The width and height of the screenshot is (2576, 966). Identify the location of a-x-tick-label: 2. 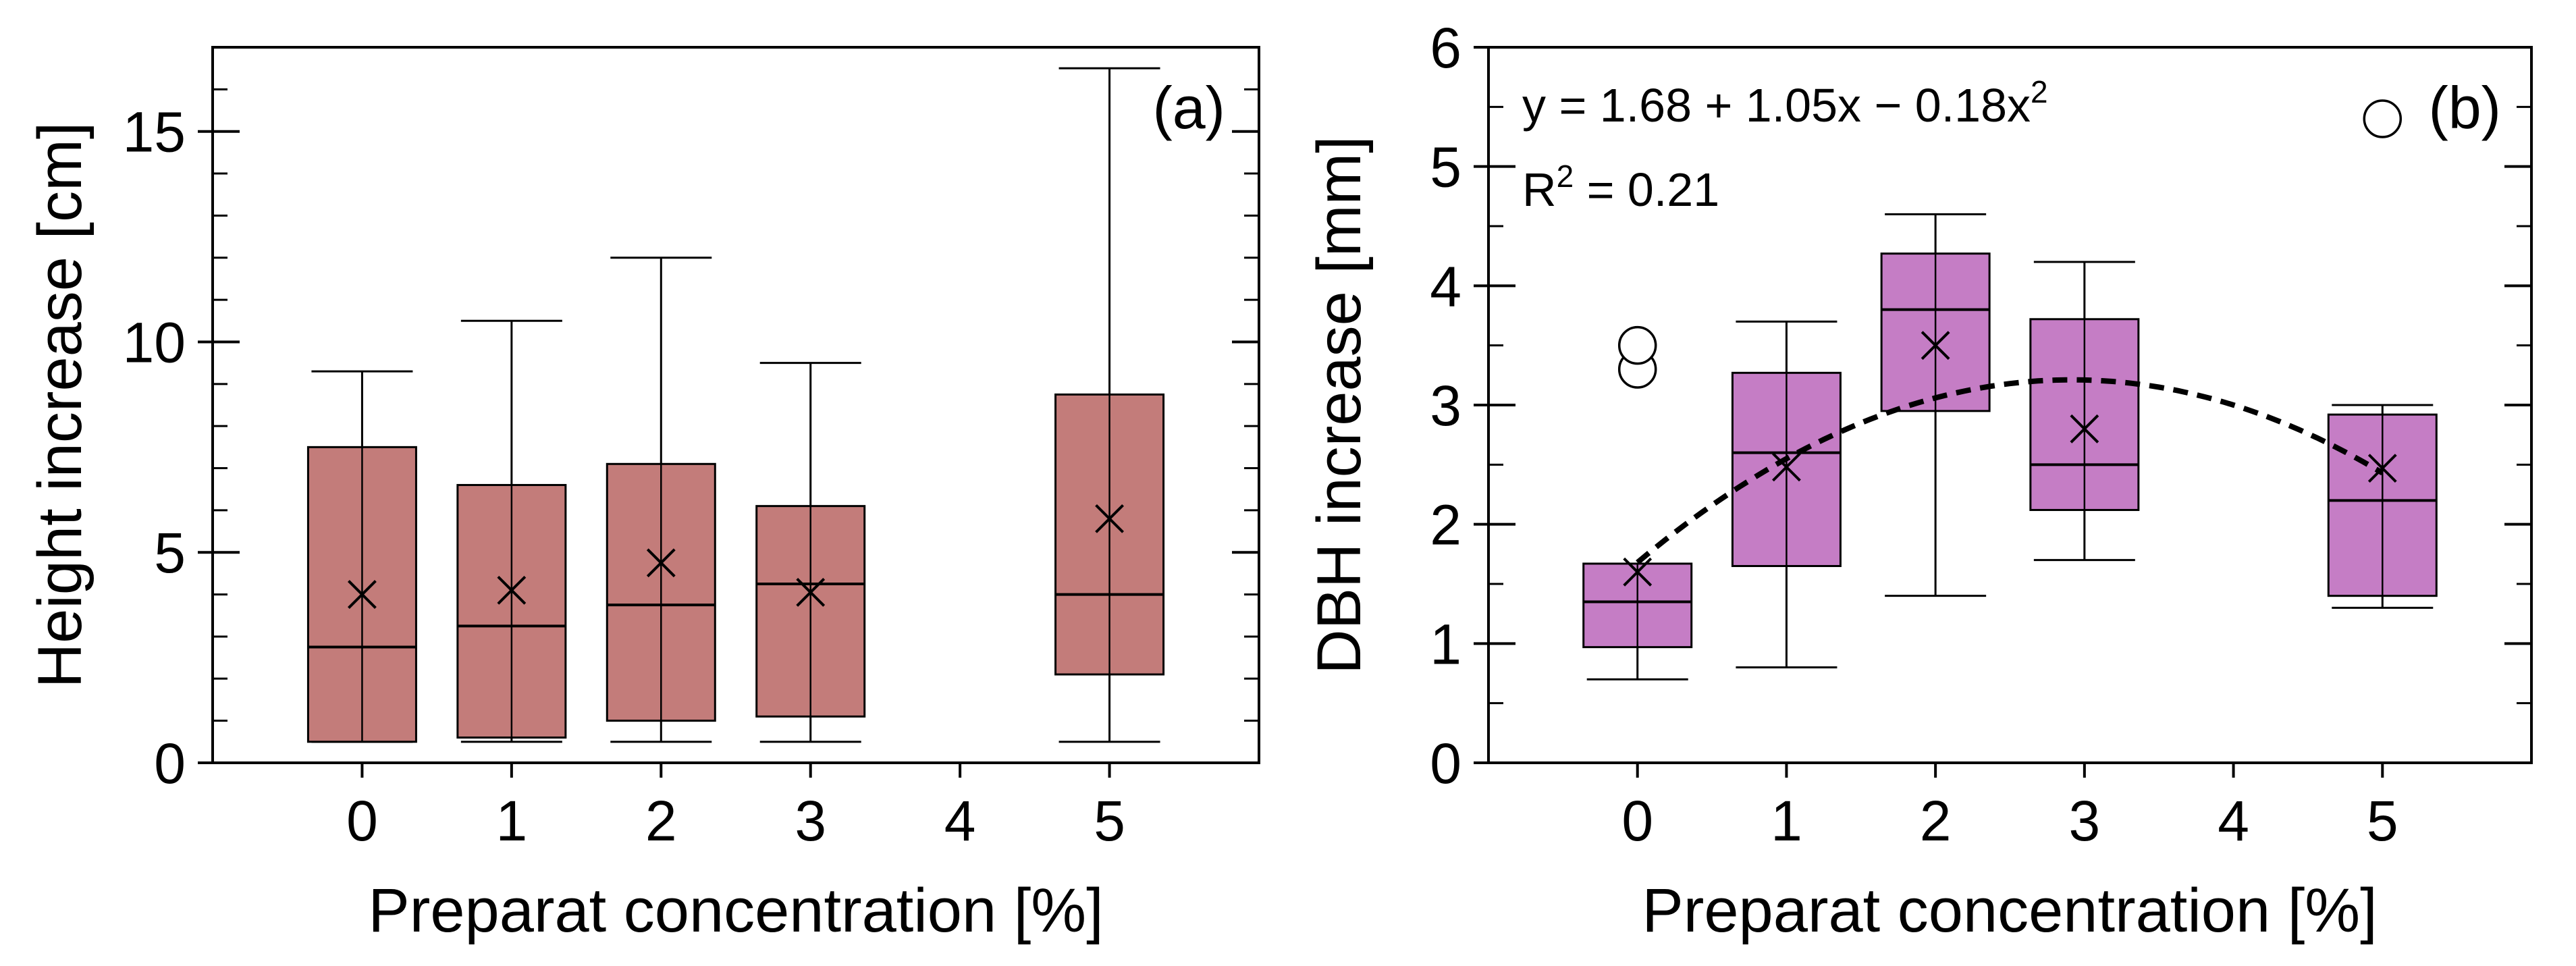
(661, 821).